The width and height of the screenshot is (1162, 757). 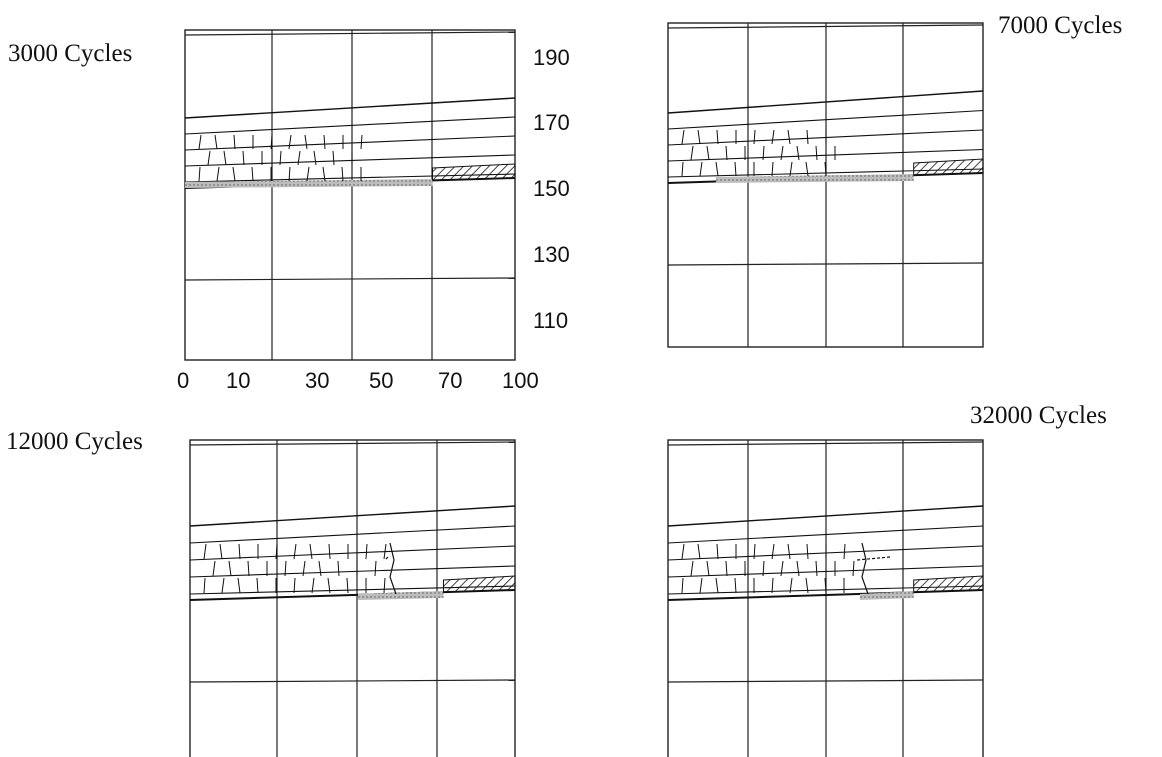 What do you see at coordinates (401, 595) in the screenshot?
I see `damage-zone` at bounding box center [401, 595].